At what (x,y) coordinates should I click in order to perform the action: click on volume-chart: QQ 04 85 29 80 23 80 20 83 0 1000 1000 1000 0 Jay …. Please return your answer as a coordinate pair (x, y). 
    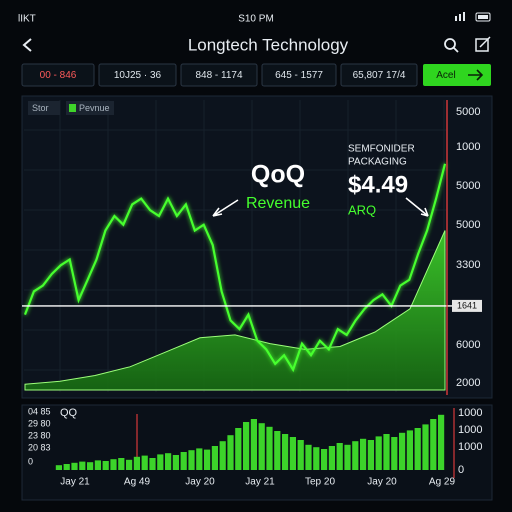
    Looking at the image, I should click on (255, 446).